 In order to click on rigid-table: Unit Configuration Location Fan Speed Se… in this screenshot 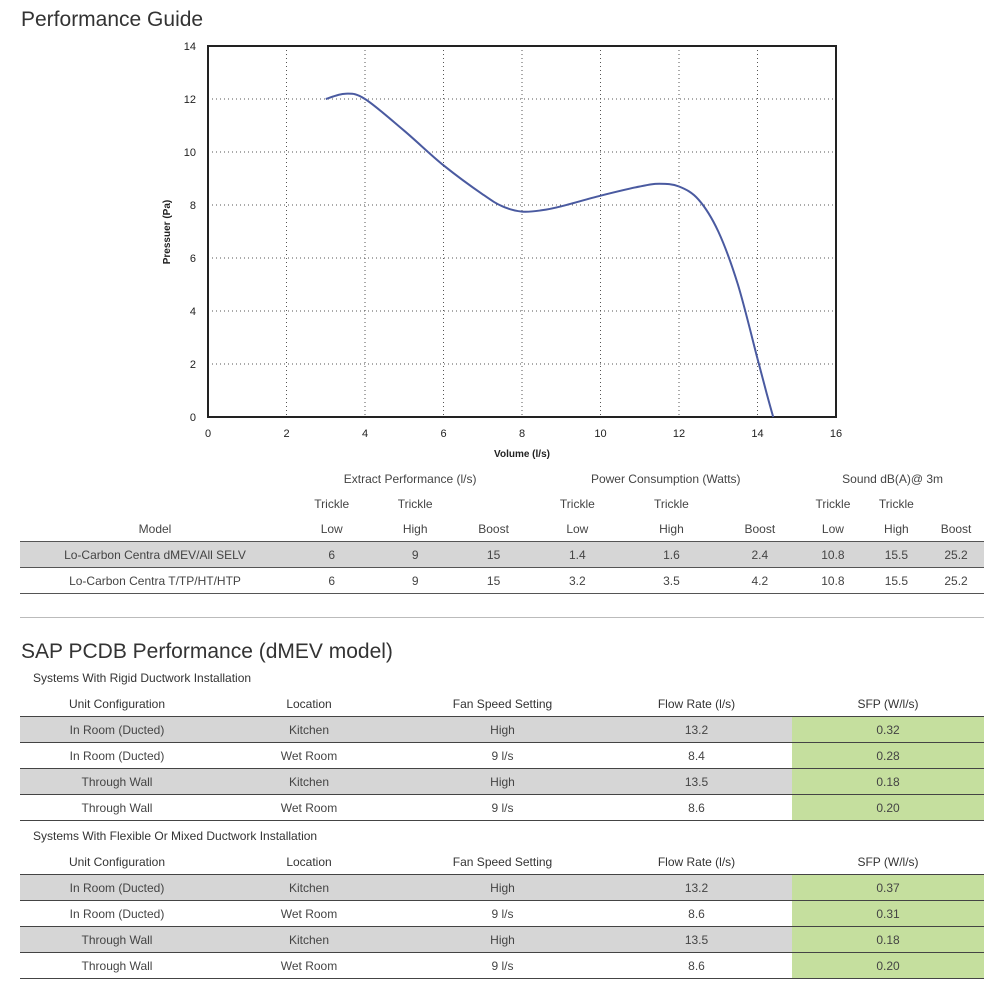, I will do `click(502, 756)`.